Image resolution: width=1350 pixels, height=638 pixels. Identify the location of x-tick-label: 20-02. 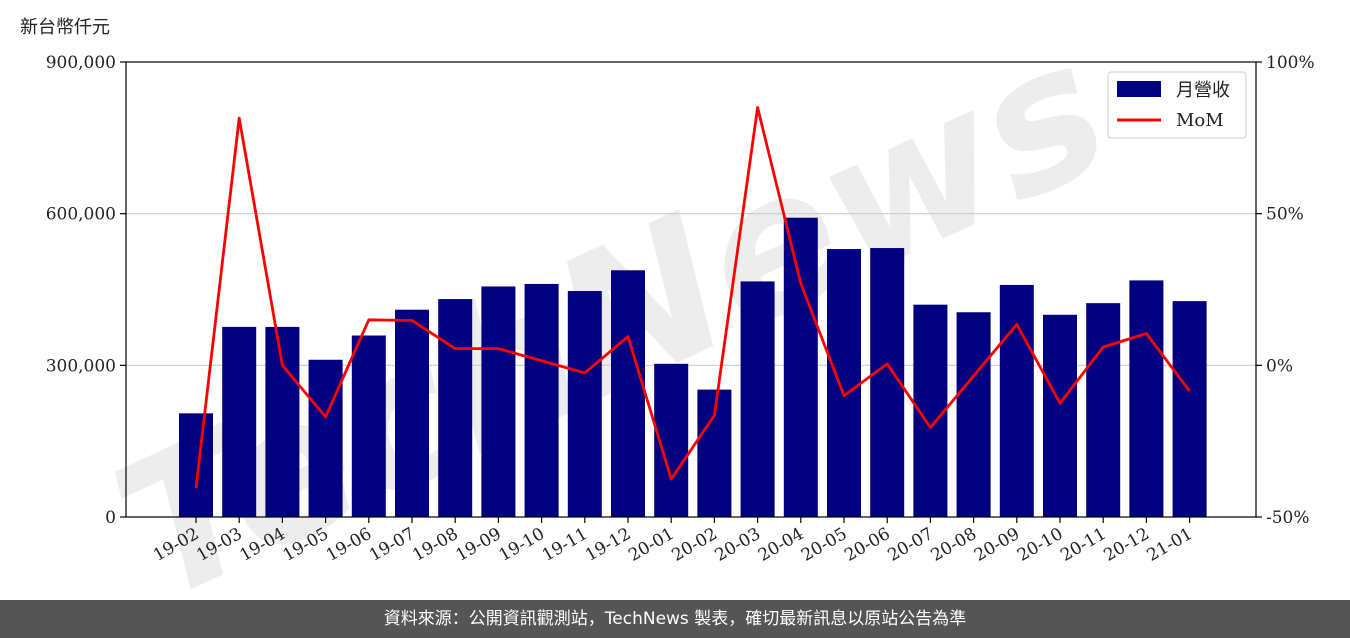
(694, 545).